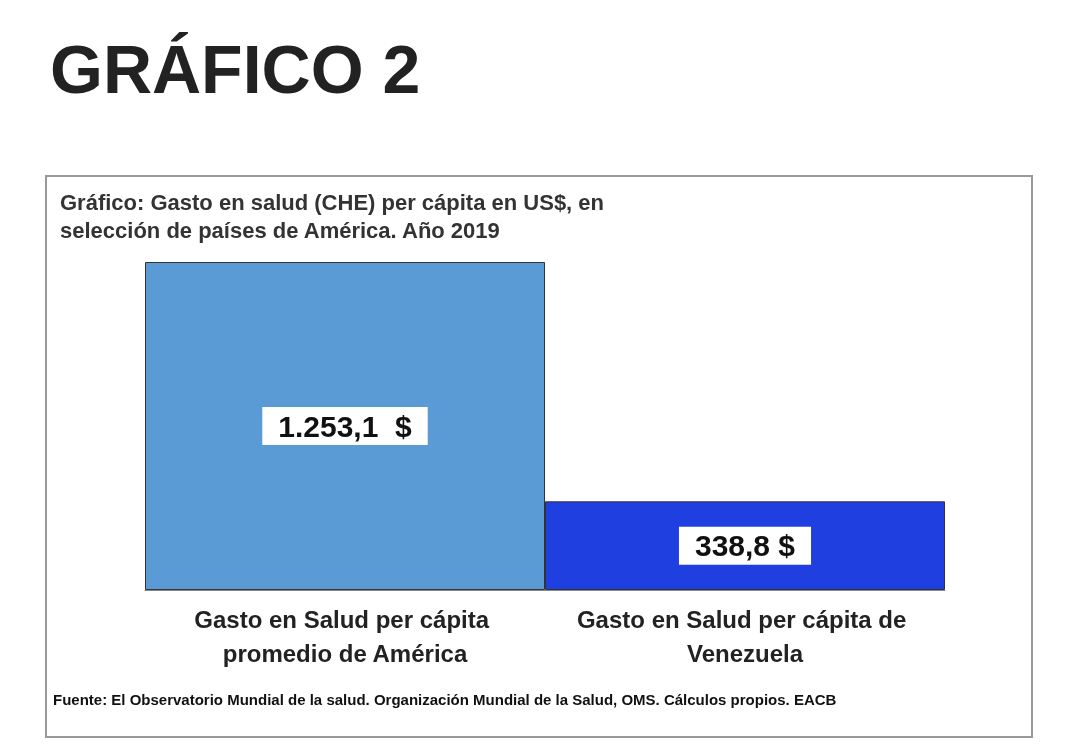  I want to click on x-tick-label: Gasto en Salud per cápita promedio de América, so click(345, 636).